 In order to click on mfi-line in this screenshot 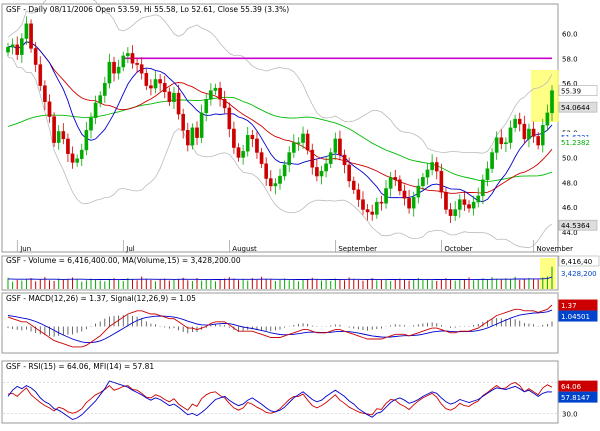, I will do `click(280, 400)`.